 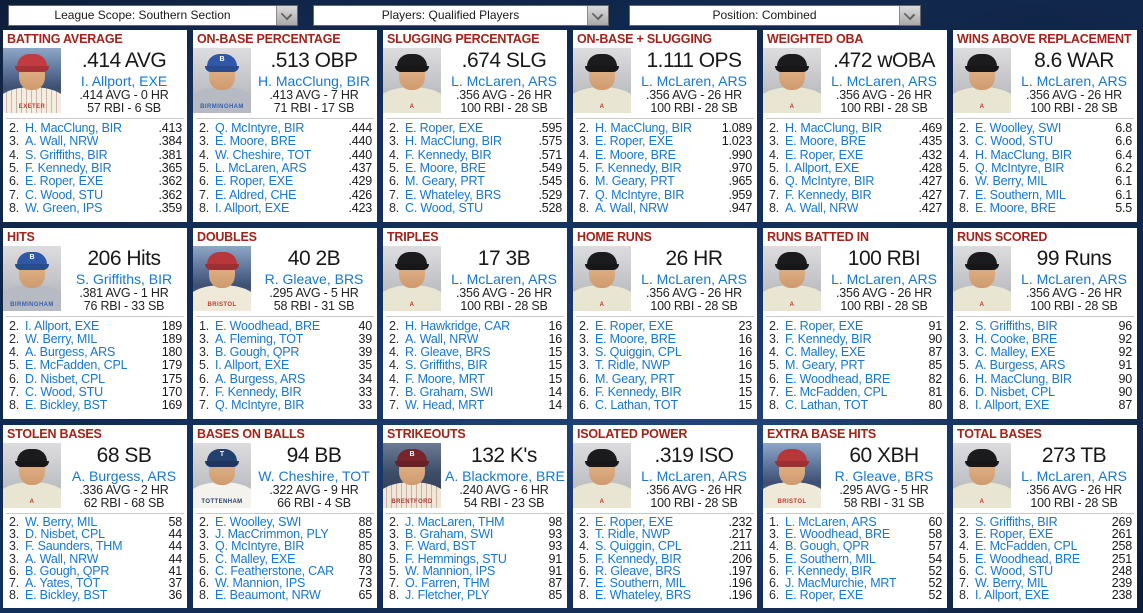 What do you see at coordinates (74, 546) in the screenshot?
I see `player-name-link: F. Saunders, THM` at bounding box center [74, 546].